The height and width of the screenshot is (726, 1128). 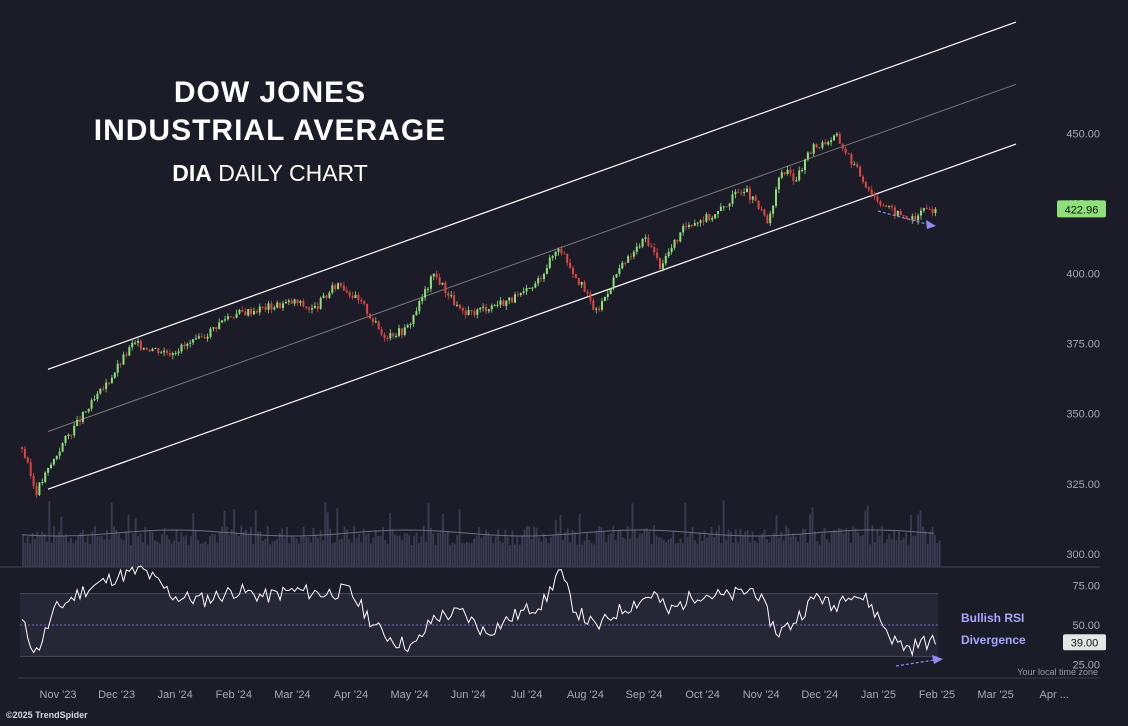 What do you see at coordinates (878, 695) in the screenshot?
I see `time-axis-tick: Jan '25` at bounding box center [878, 695].